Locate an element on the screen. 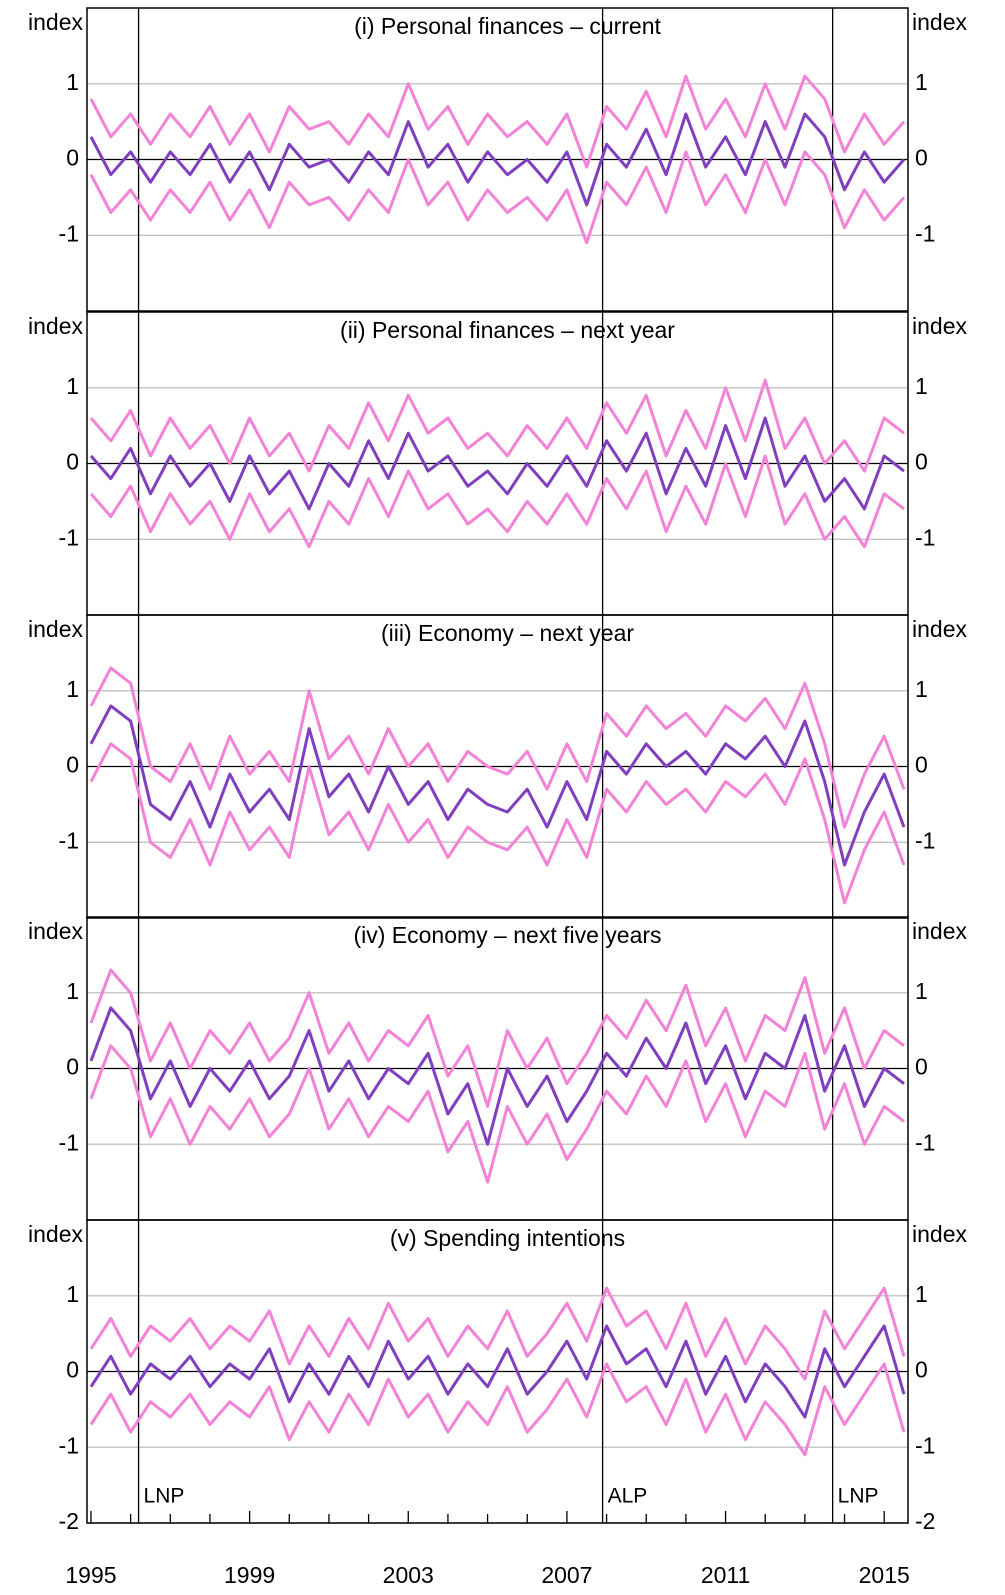 The image size is (1005, 1595). x-tick-label: 2011 is located at coordinates (725, 1575).